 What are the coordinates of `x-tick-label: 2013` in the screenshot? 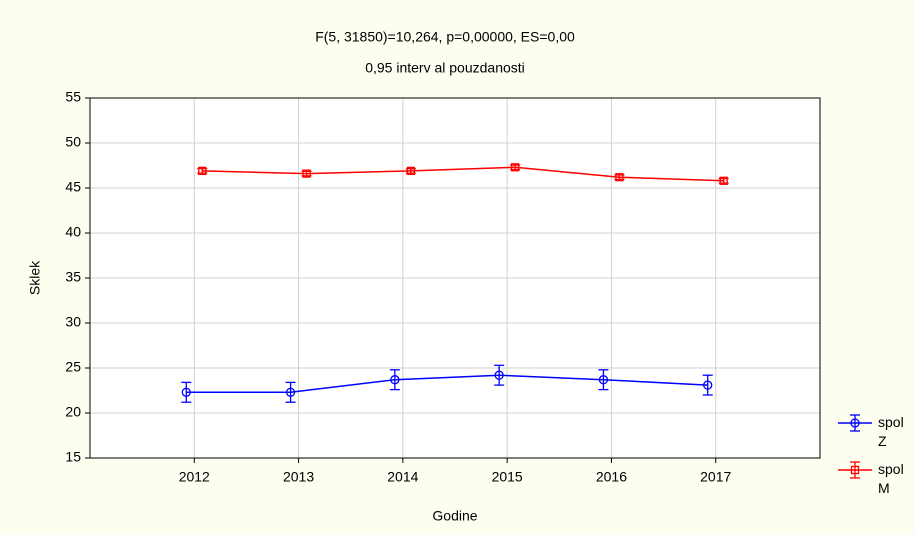 It's located at (298, 477).